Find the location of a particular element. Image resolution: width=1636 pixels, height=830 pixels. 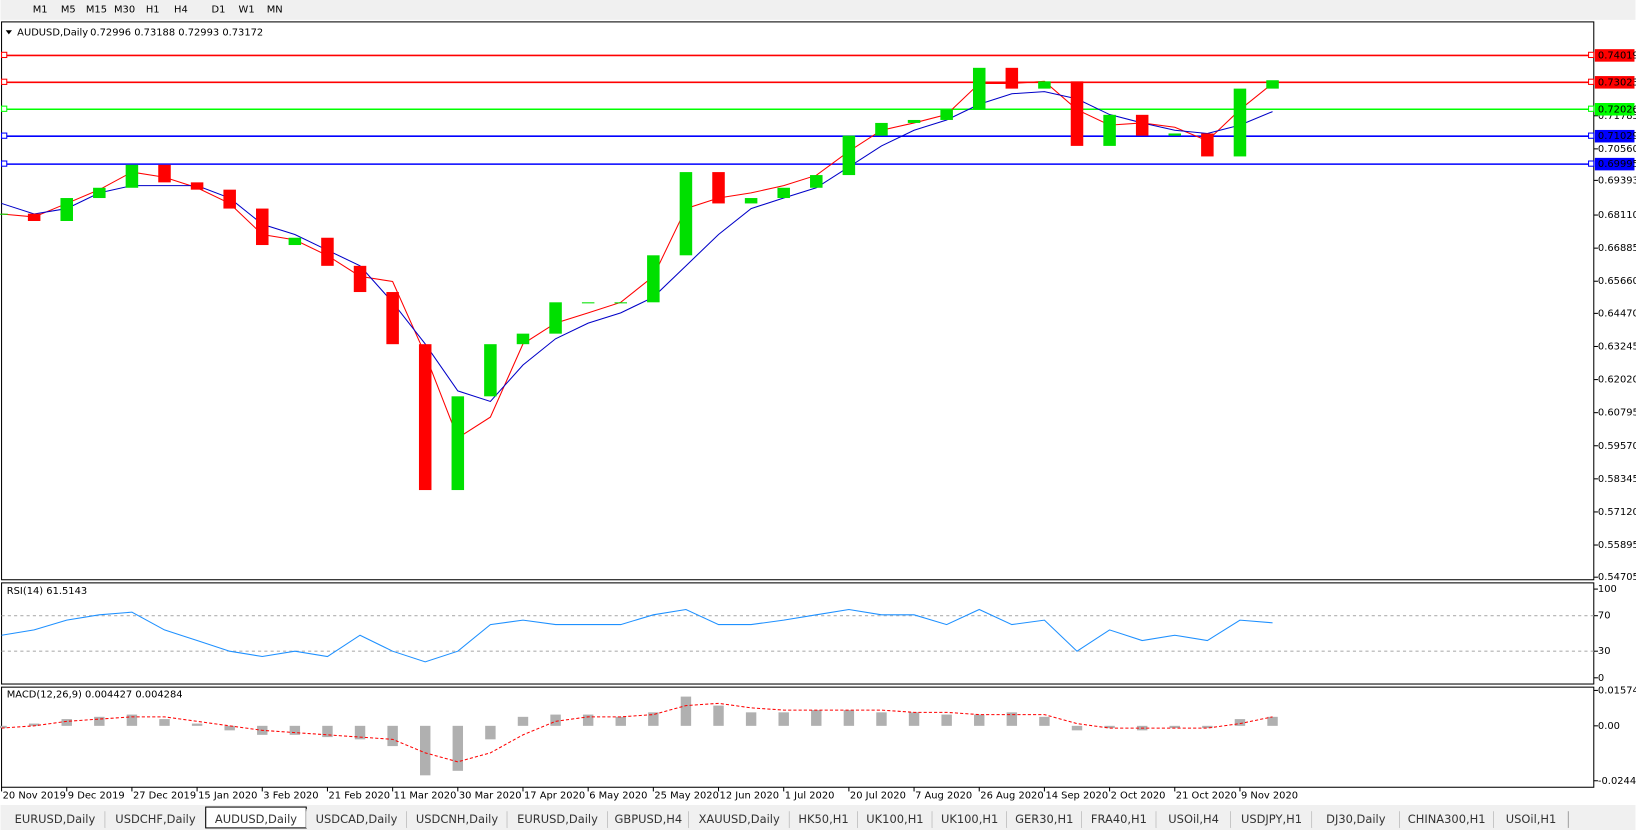

menu-arrow is located at coordinates (8, 32).